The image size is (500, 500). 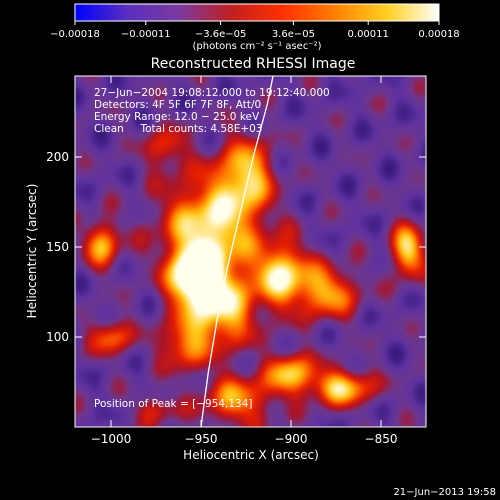 I want to click on x-tick-label: −950, so click(x=201, y=439).